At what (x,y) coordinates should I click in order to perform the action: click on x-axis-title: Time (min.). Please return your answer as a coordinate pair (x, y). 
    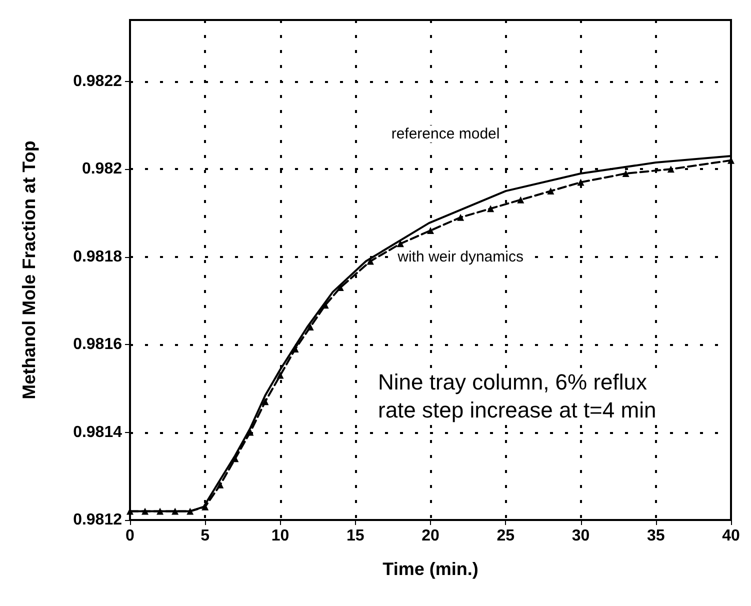
    Looking at the image, I should click on (430, 569).